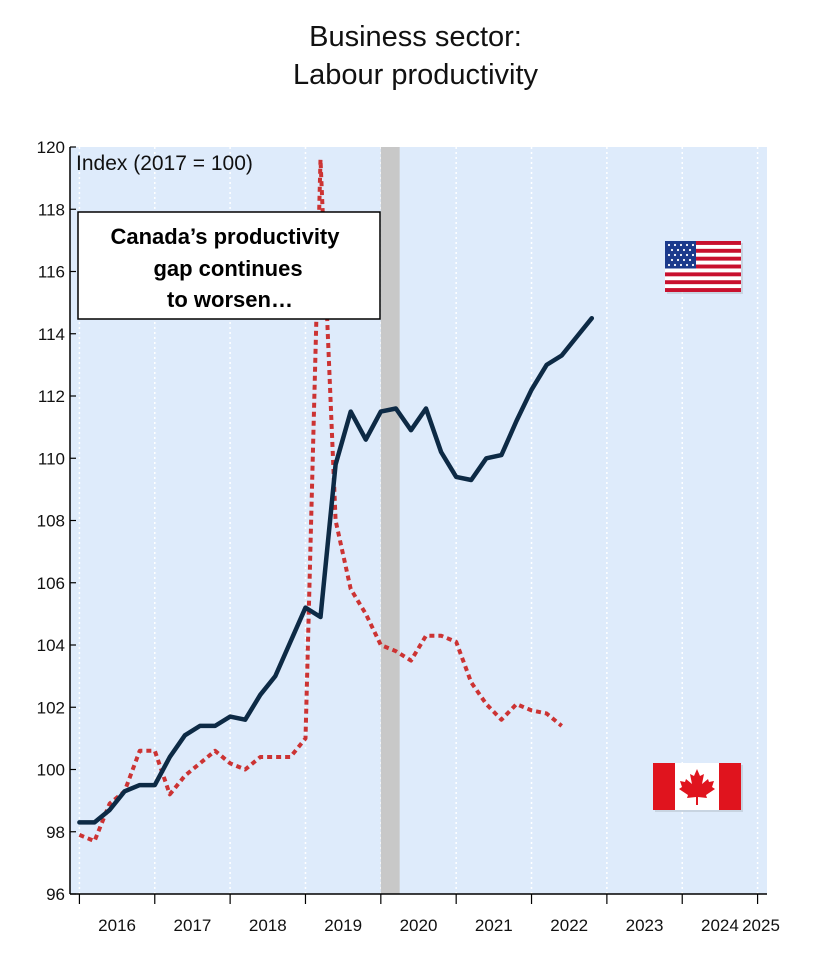 This screenshot has height=963, width=831. Describe the element at coordinates (51, 209) in the screenshot. I see `y-tick-label: 118` at that location.